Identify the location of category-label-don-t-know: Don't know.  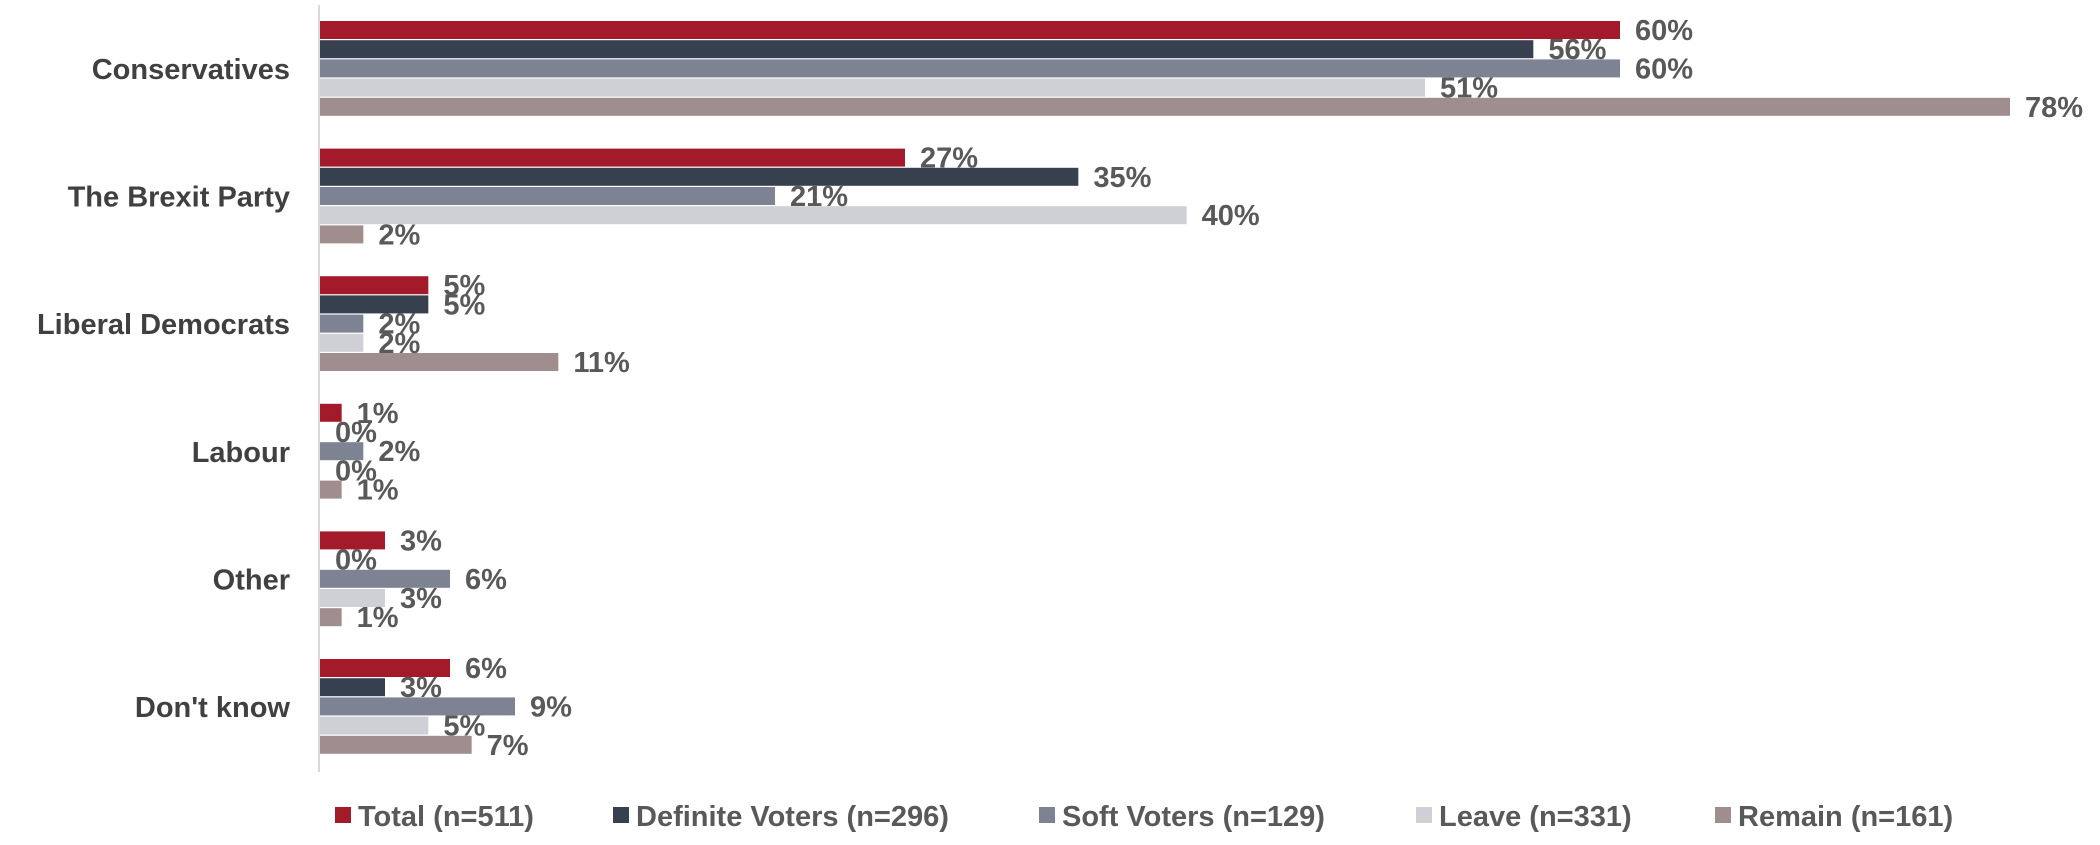
(213, 708).